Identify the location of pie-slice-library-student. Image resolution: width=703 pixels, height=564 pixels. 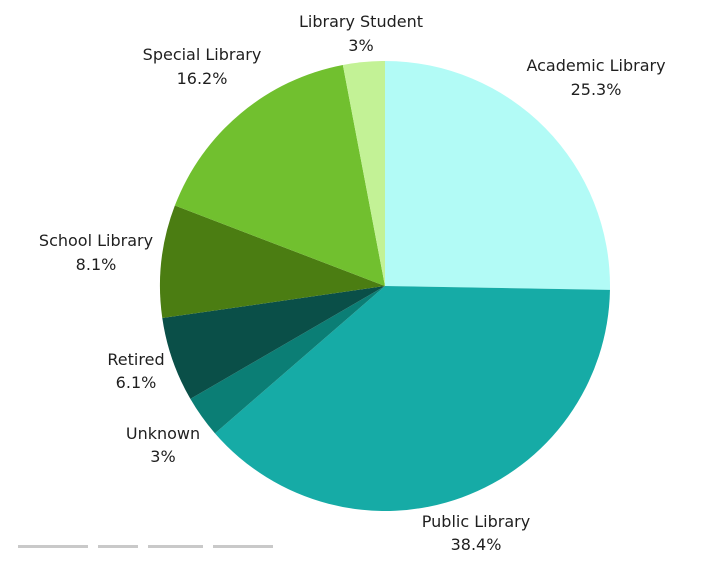
(363, 173).